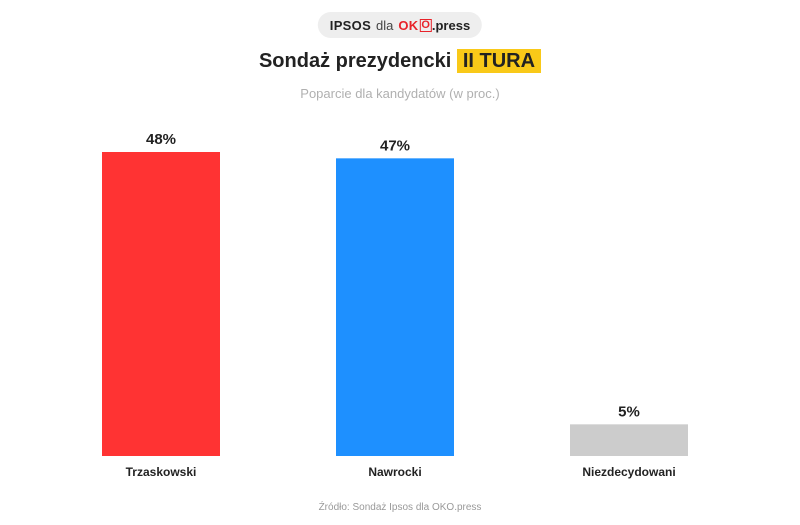 The image size is (800, 525). I want to click on category-label-niezdecydowani: Niezdecydowani, so click(628, 472).